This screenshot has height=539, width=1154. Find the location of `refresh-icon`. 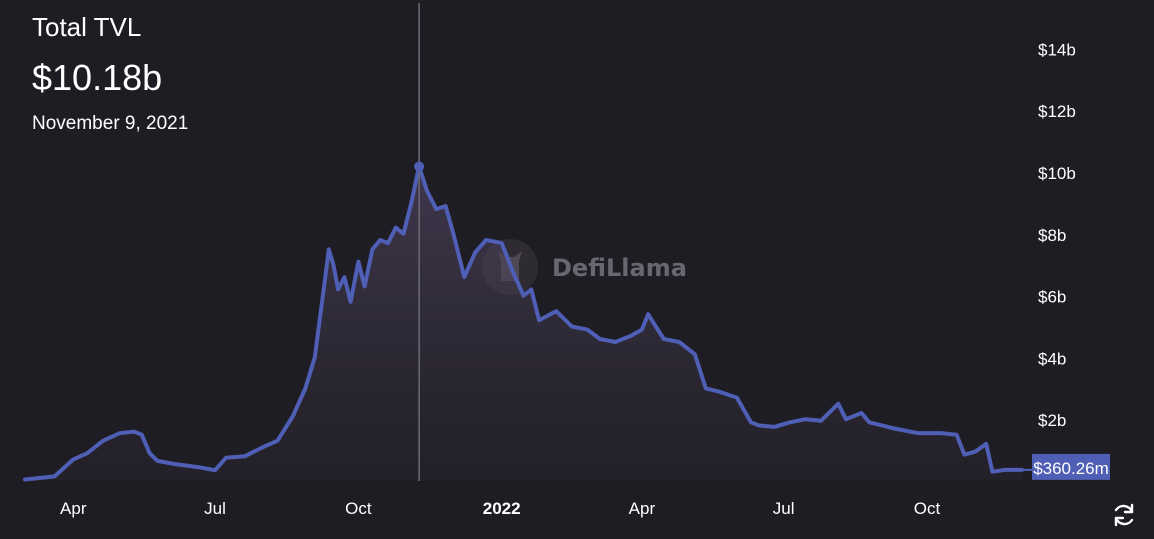

refresh-icon is located at coordinates (1124, 515).